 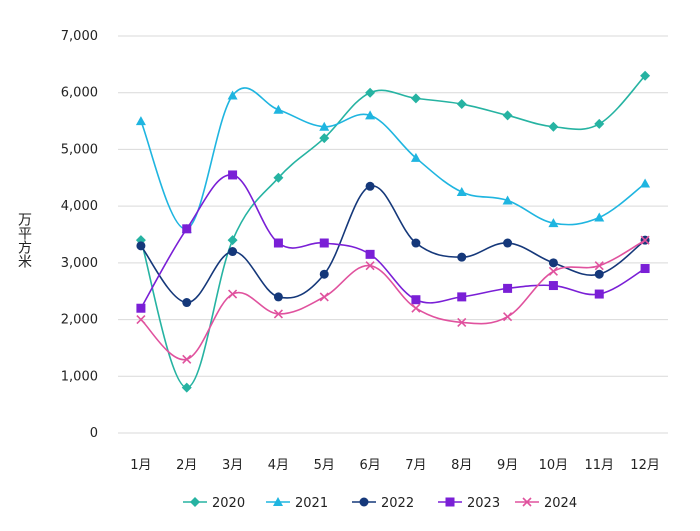 I want to click on legend-item: 2020, so click(x=214, y=503).